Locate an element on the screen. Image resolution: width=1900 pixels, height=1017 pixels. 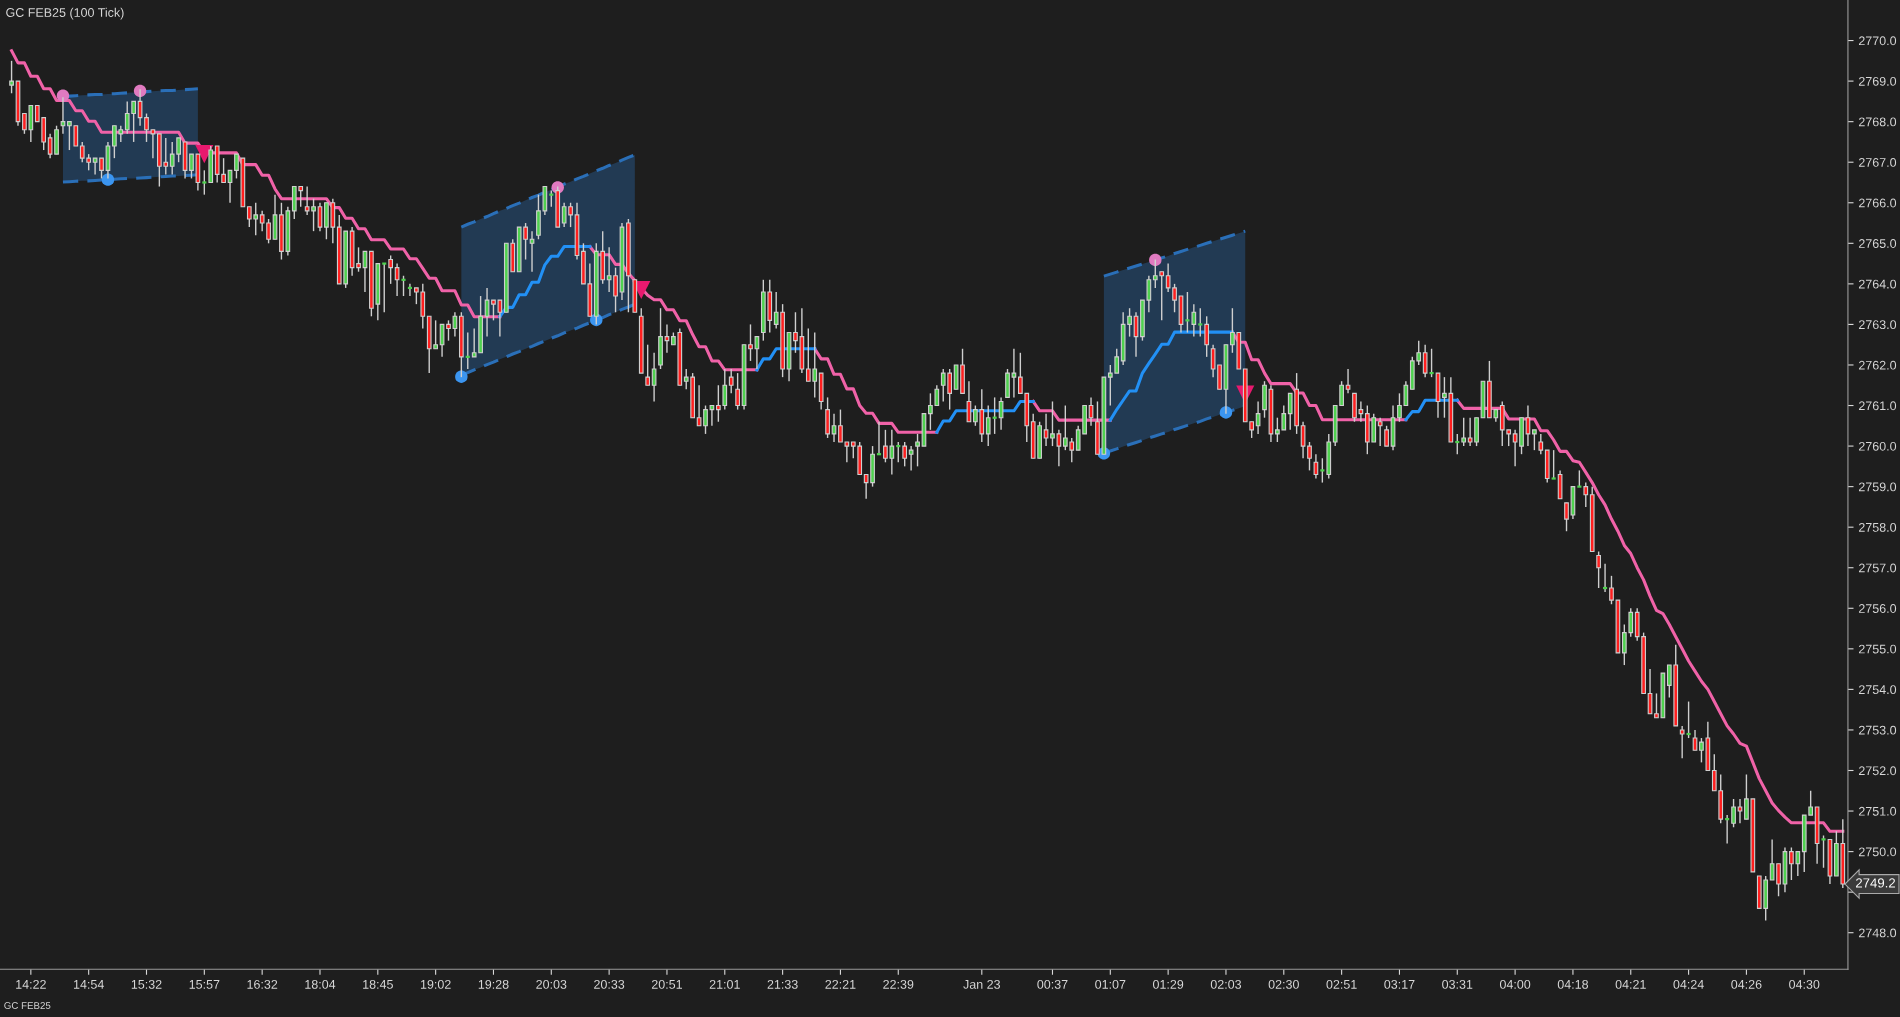
x-tick-label: 01:07 is located at coordinates (1110, 984).